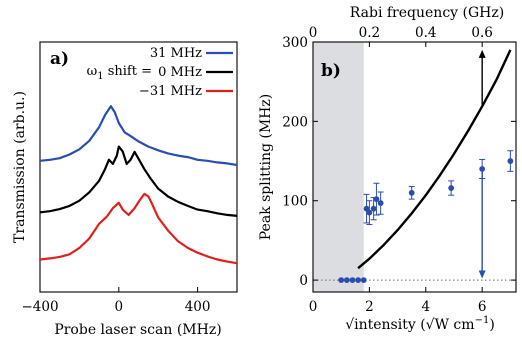 The width and height of the screenshot is (522, 339). Describe the element at coordinates (20, 167) in the screenshot. I see `panel-a-y-axis-label: Transmission (arb.u.)` at that location.